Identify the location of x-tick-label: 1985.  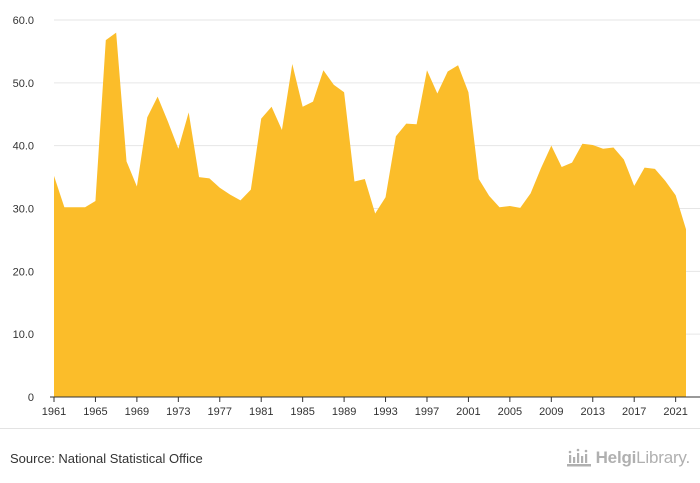
(302, 412).